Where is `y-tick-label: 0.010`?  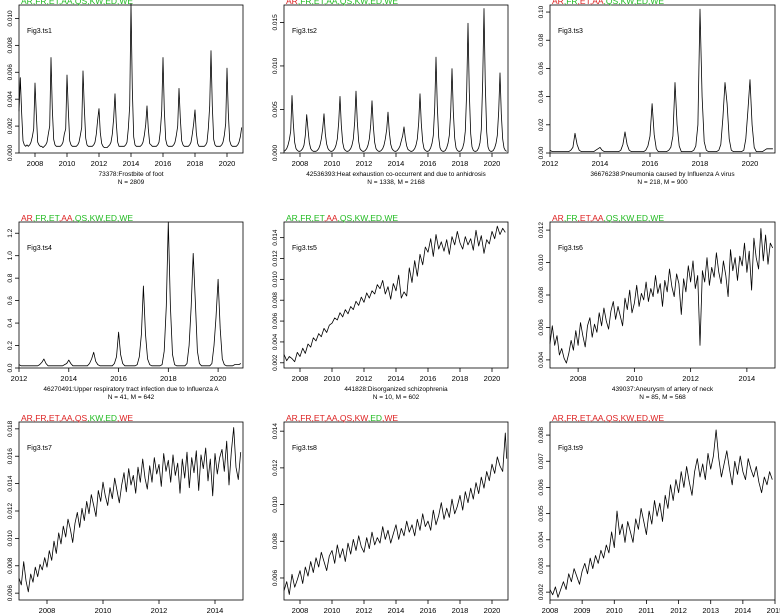
y-tick-label: 0.010 is located at coordinates (275, 65).